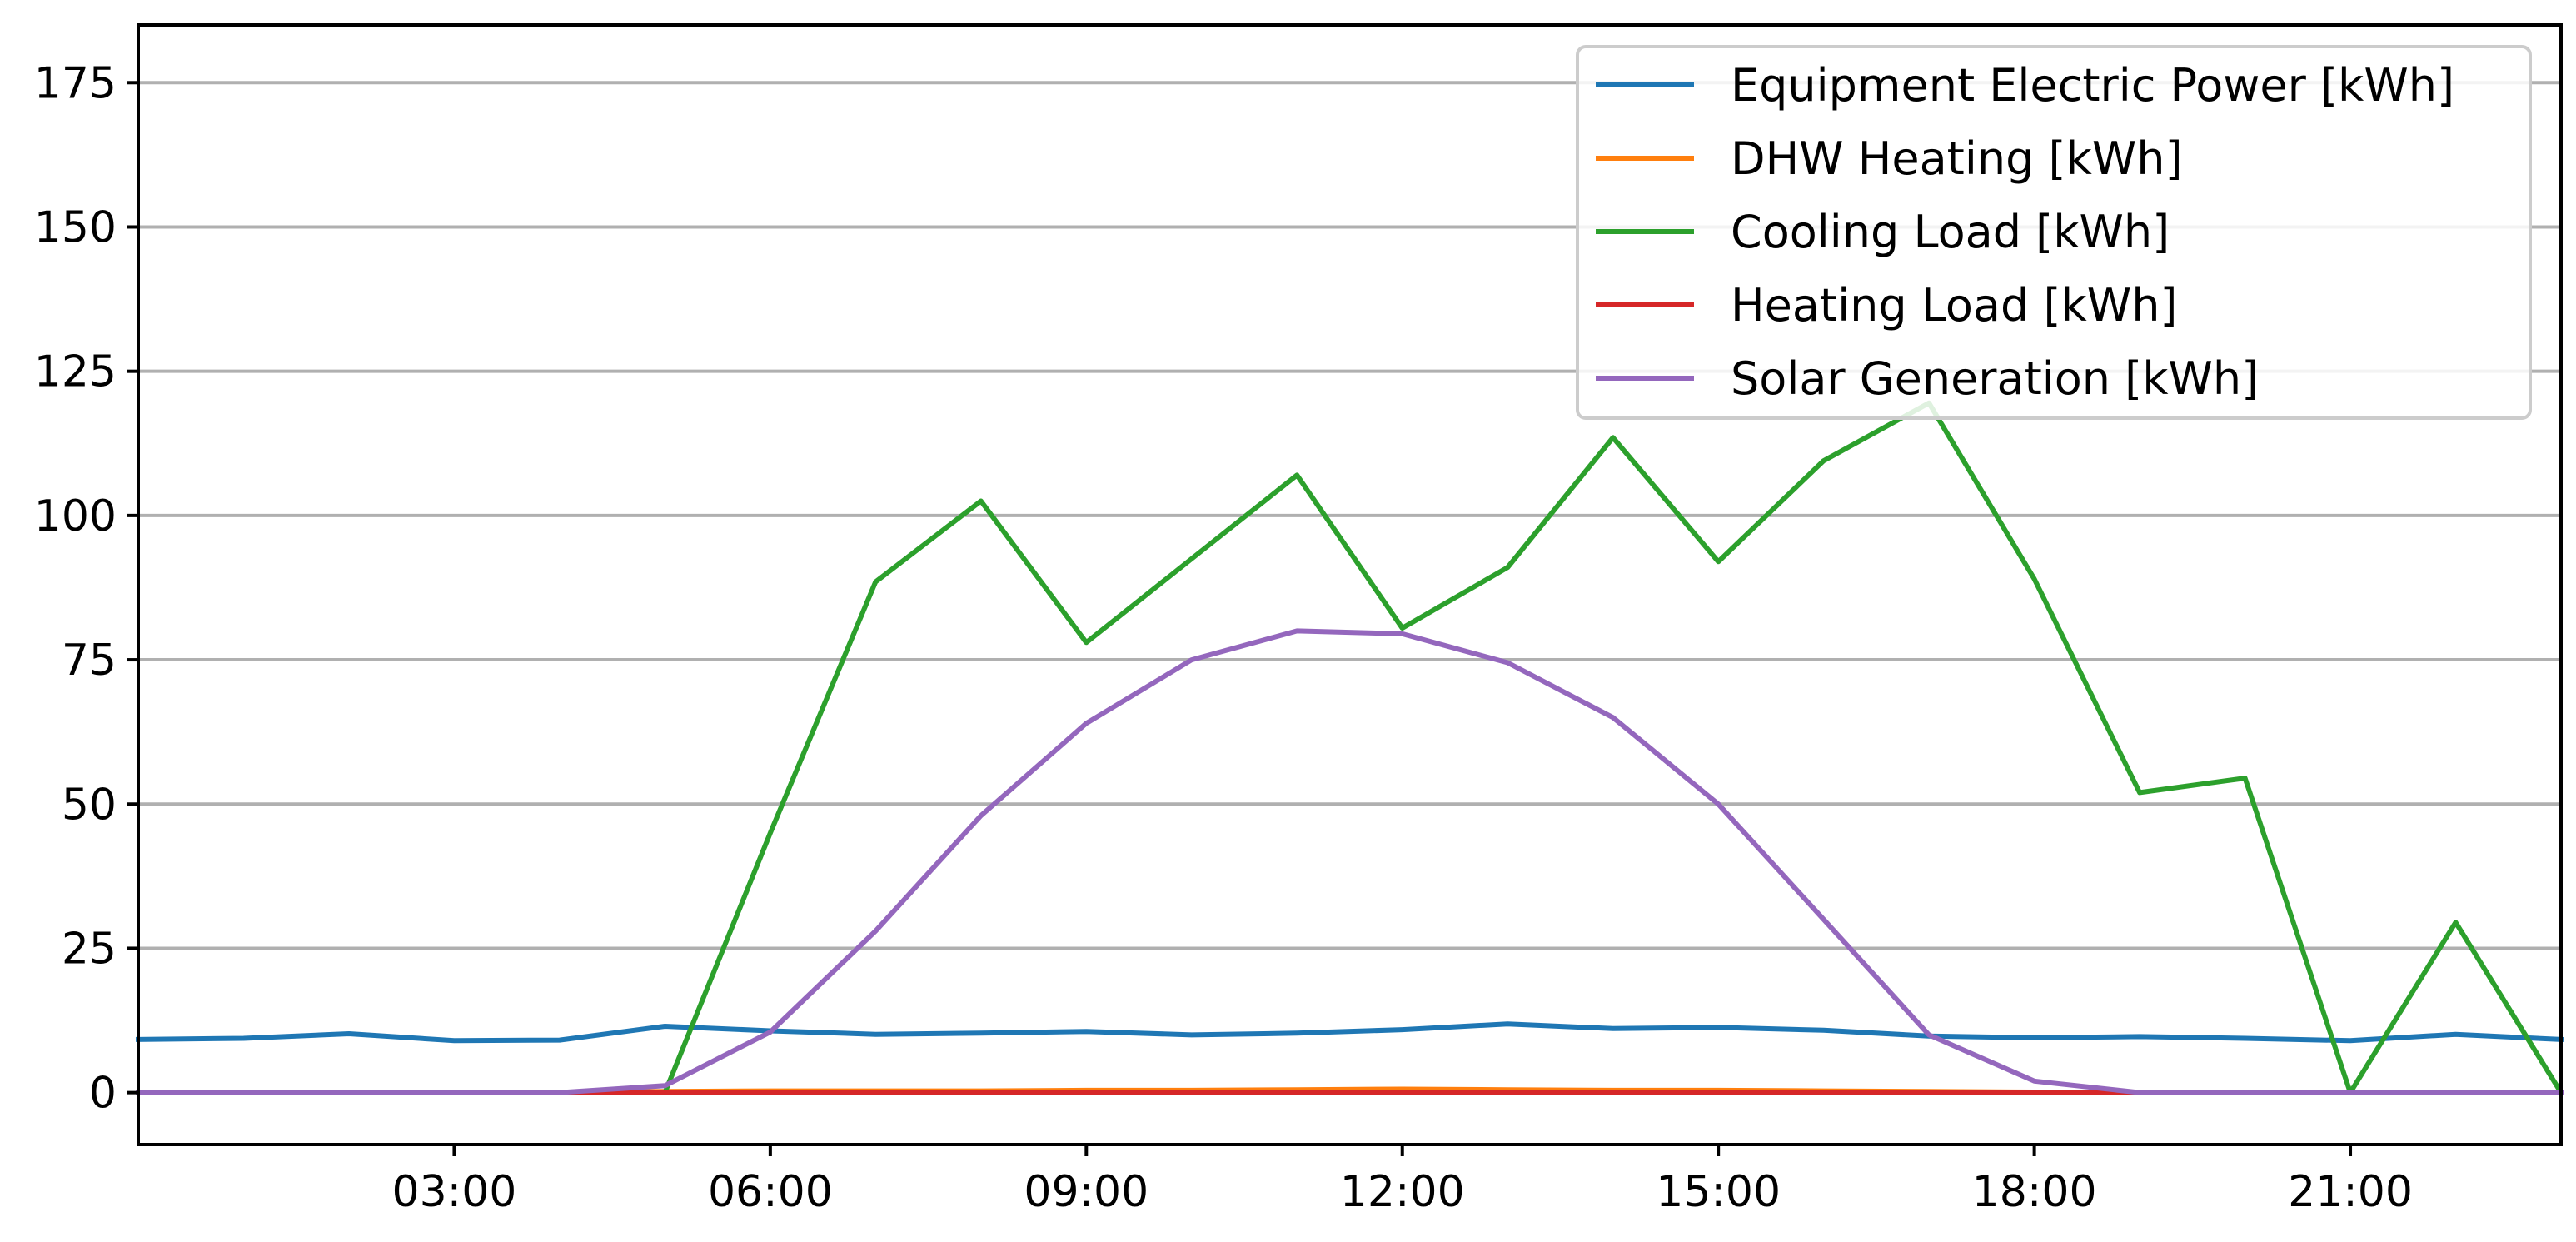 This screenshot has width=2576, height=1242. What do you see at coordinates (1951, 232) in the screenshot?
I see `legend-label: Cooling Load [kWh]` at bounding box center [1951, 232].